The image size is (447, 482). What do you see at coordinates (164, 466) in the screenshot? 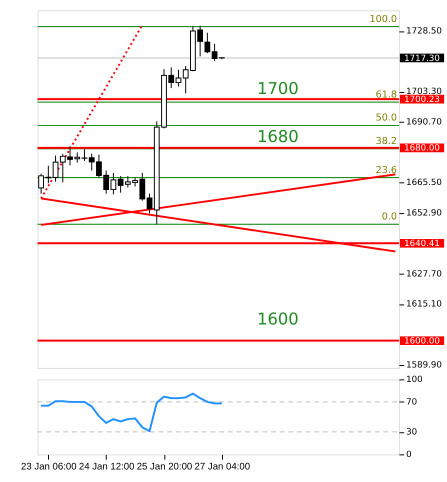
I see `x-tick-label: 25 Jan 20:00` at bounding box center [164, 466].